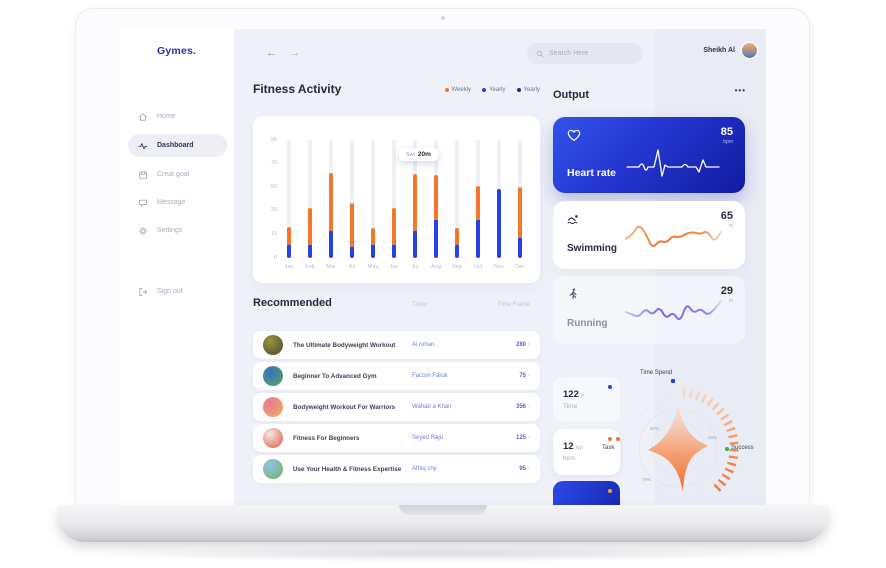  What do you see at coordinates (569, 53) in the screenshot?
I see `search-placeholder: Search Here` at bounding box center [569, 53].